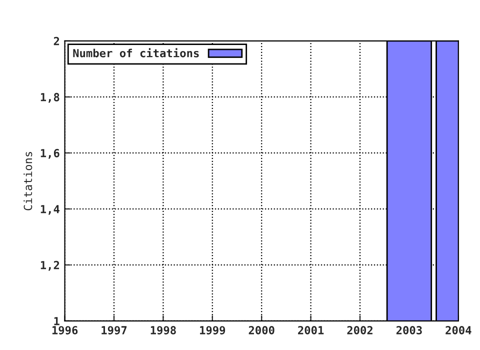 The image size is (480, 350). What do you see at coordinates (409, 330) in the screenshot?
I see `x-tick-label: 2003` at bounding box center [409, 330].